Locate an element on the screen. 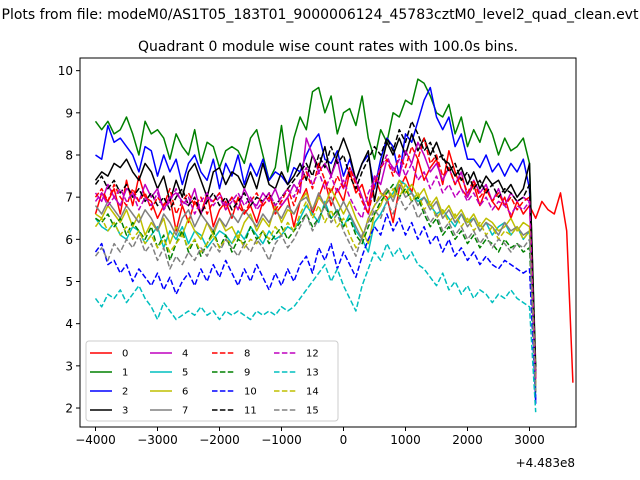 The width and height of the screenshot is (640, 480). y-tick-label: 8 is located at coordinates (69, 155).